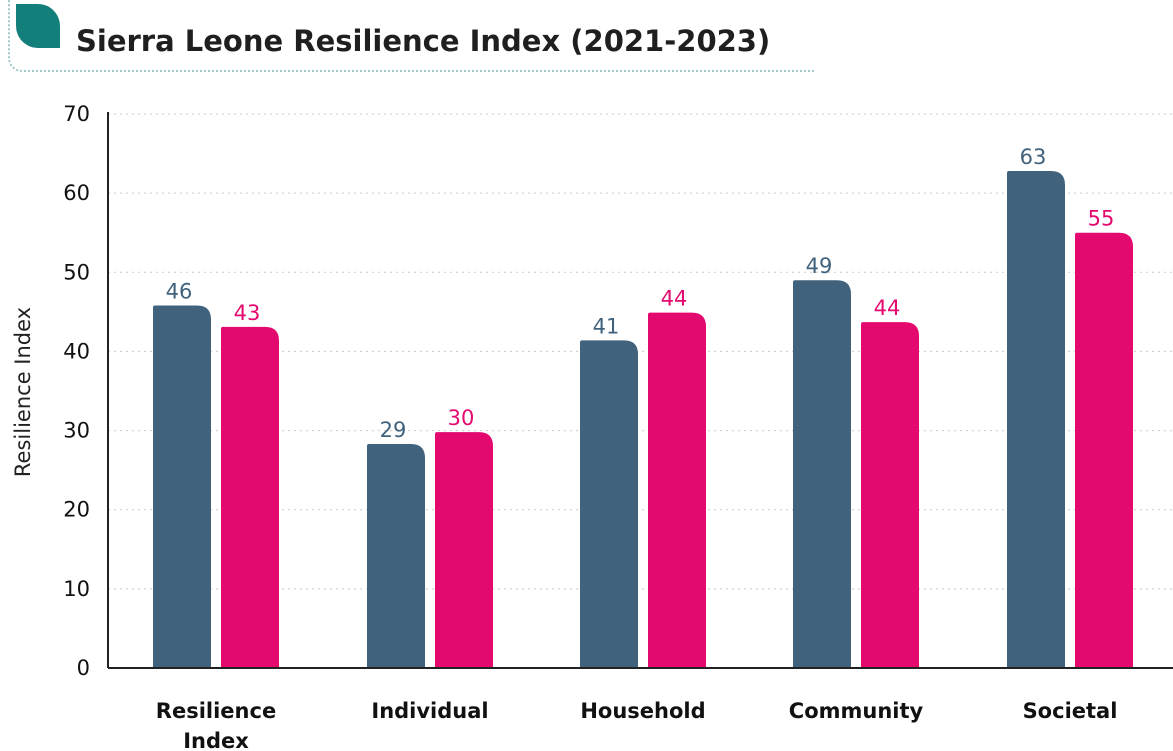 The height and width of the screenshot is (751, 1173). I want to click on x-tick-label: Household, so click(642, 711).